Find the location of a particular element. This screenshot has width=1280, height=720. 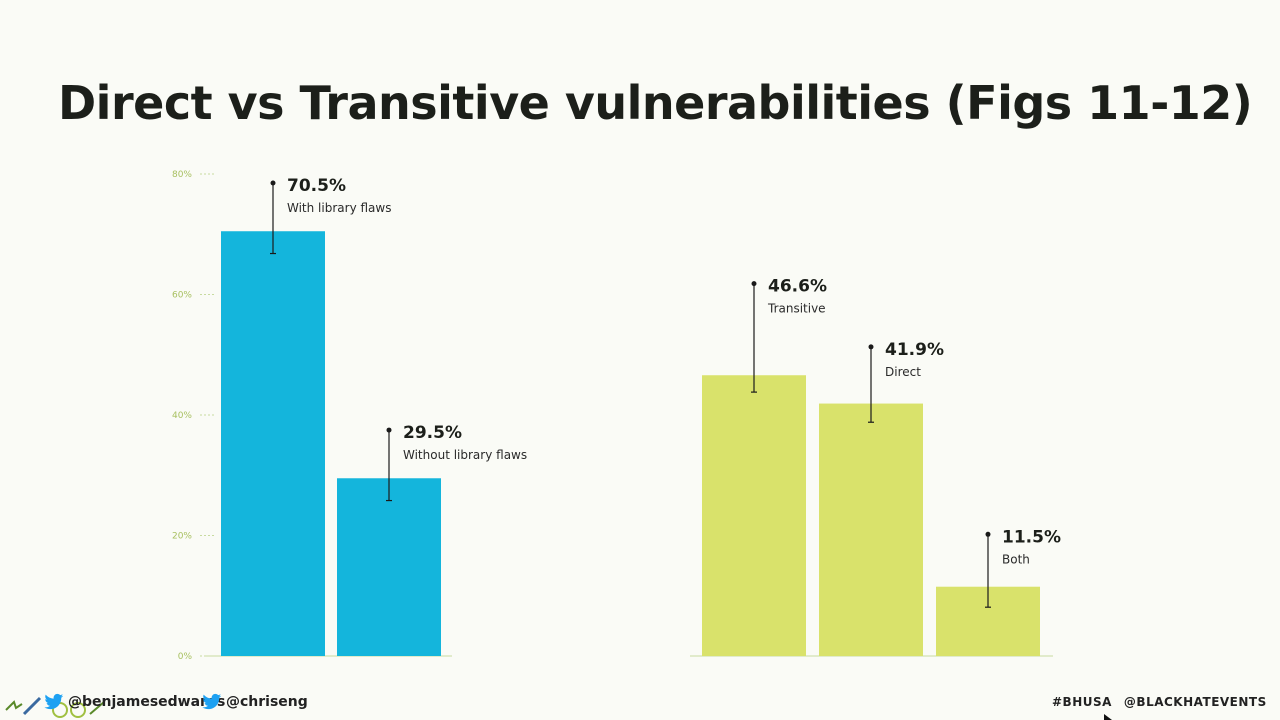

twitter-handle-2: @chriseng is located at coordinates (255, 702).